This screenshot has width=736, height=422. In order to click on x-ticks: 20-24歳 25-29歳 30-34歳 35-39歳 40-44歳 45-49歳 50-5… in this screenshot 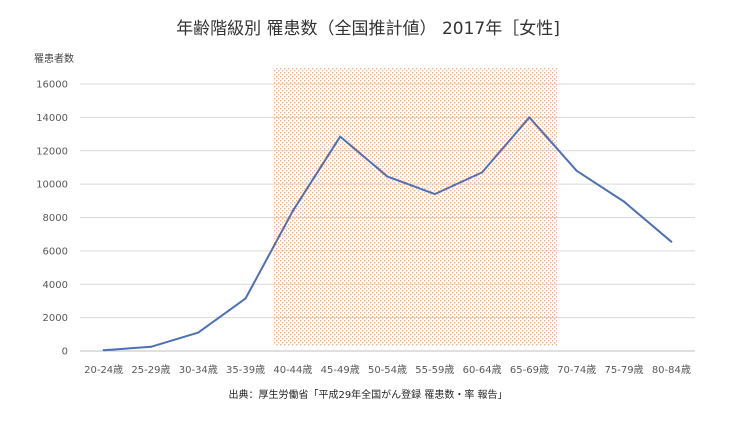, I will do `click(387, 370)`.